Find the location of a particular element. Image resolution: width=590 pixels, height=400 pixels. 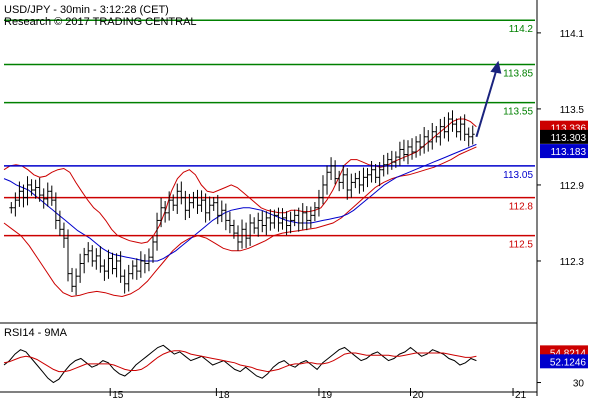

level-label-0: 114.2 is located at coordinates (521, 29).